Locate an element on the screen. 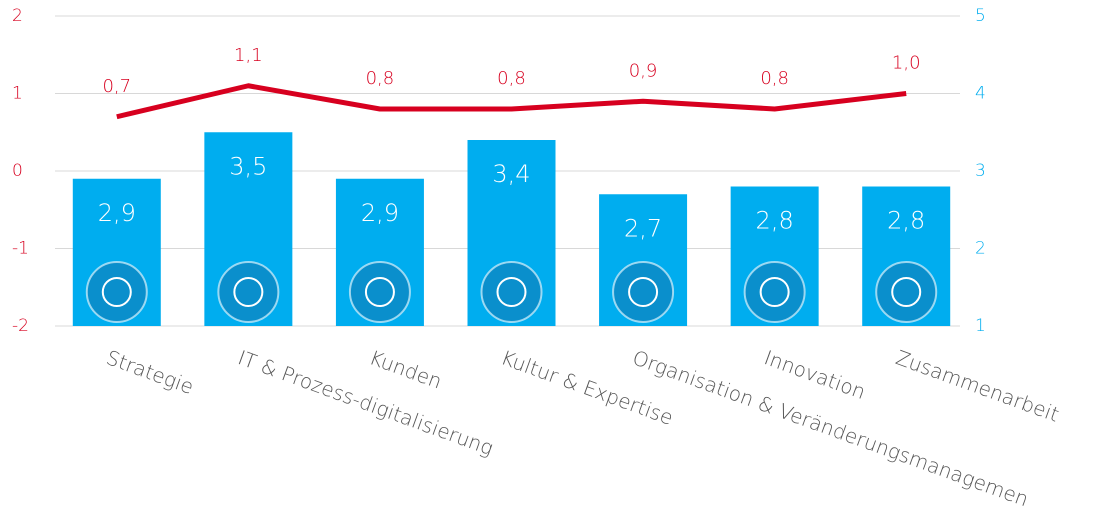 The height and width of the screenshot is (518, 1099). line is located at coordinates (511, 101).